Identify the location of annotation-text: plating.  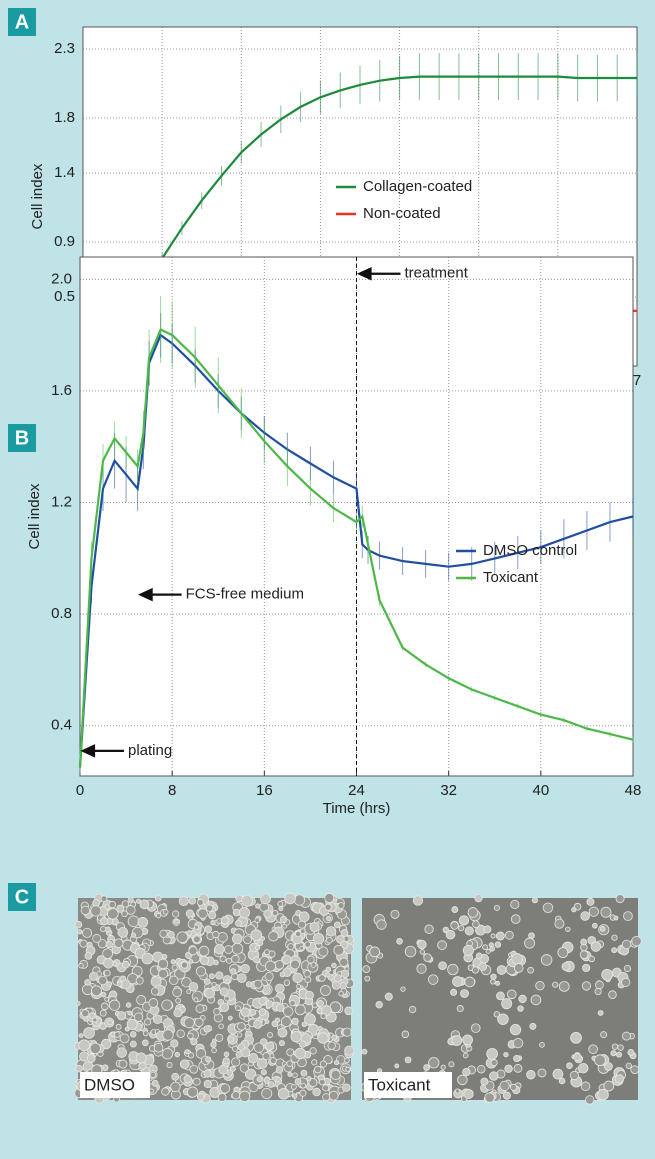
(150, 750).